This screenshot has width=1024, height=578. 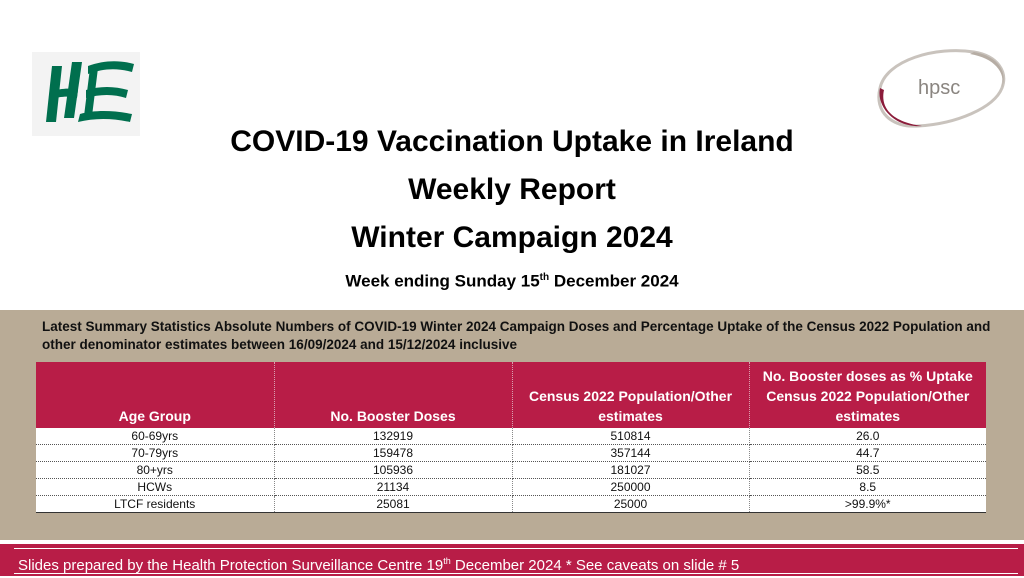 I want to click on week-suffix: December 2024, so click(x=614, y=281).